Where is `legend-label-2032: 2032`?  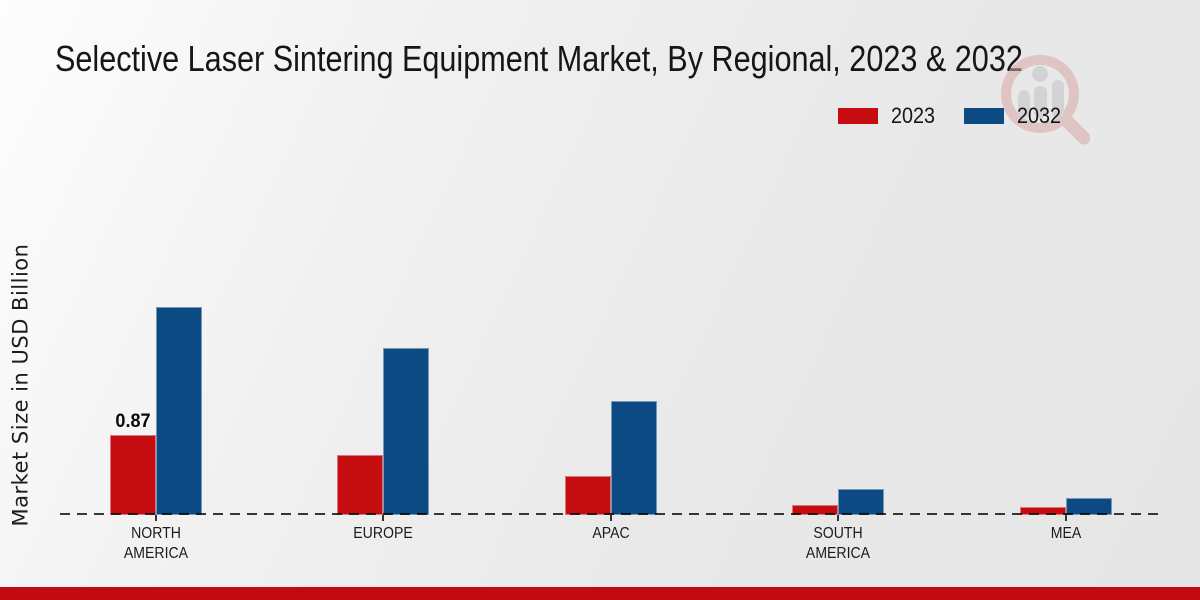 legend-label-2032: 2032 is located at coordinates (1039, 115).